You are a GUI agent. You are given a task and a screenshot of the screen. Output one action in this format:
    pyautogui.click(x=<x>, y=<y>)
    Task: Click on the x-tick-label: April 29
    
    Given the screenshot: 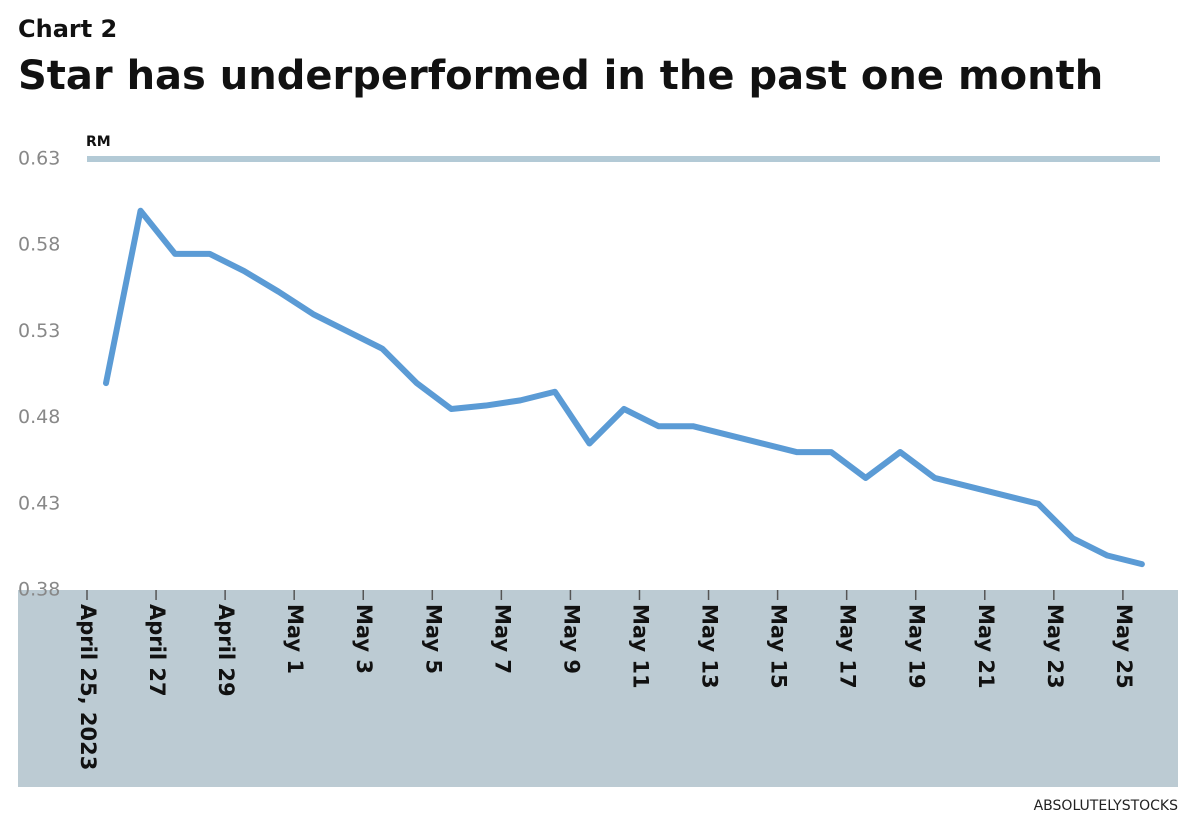 What is the action you would take?
    pyautogui.click(x=226, y=650)
    